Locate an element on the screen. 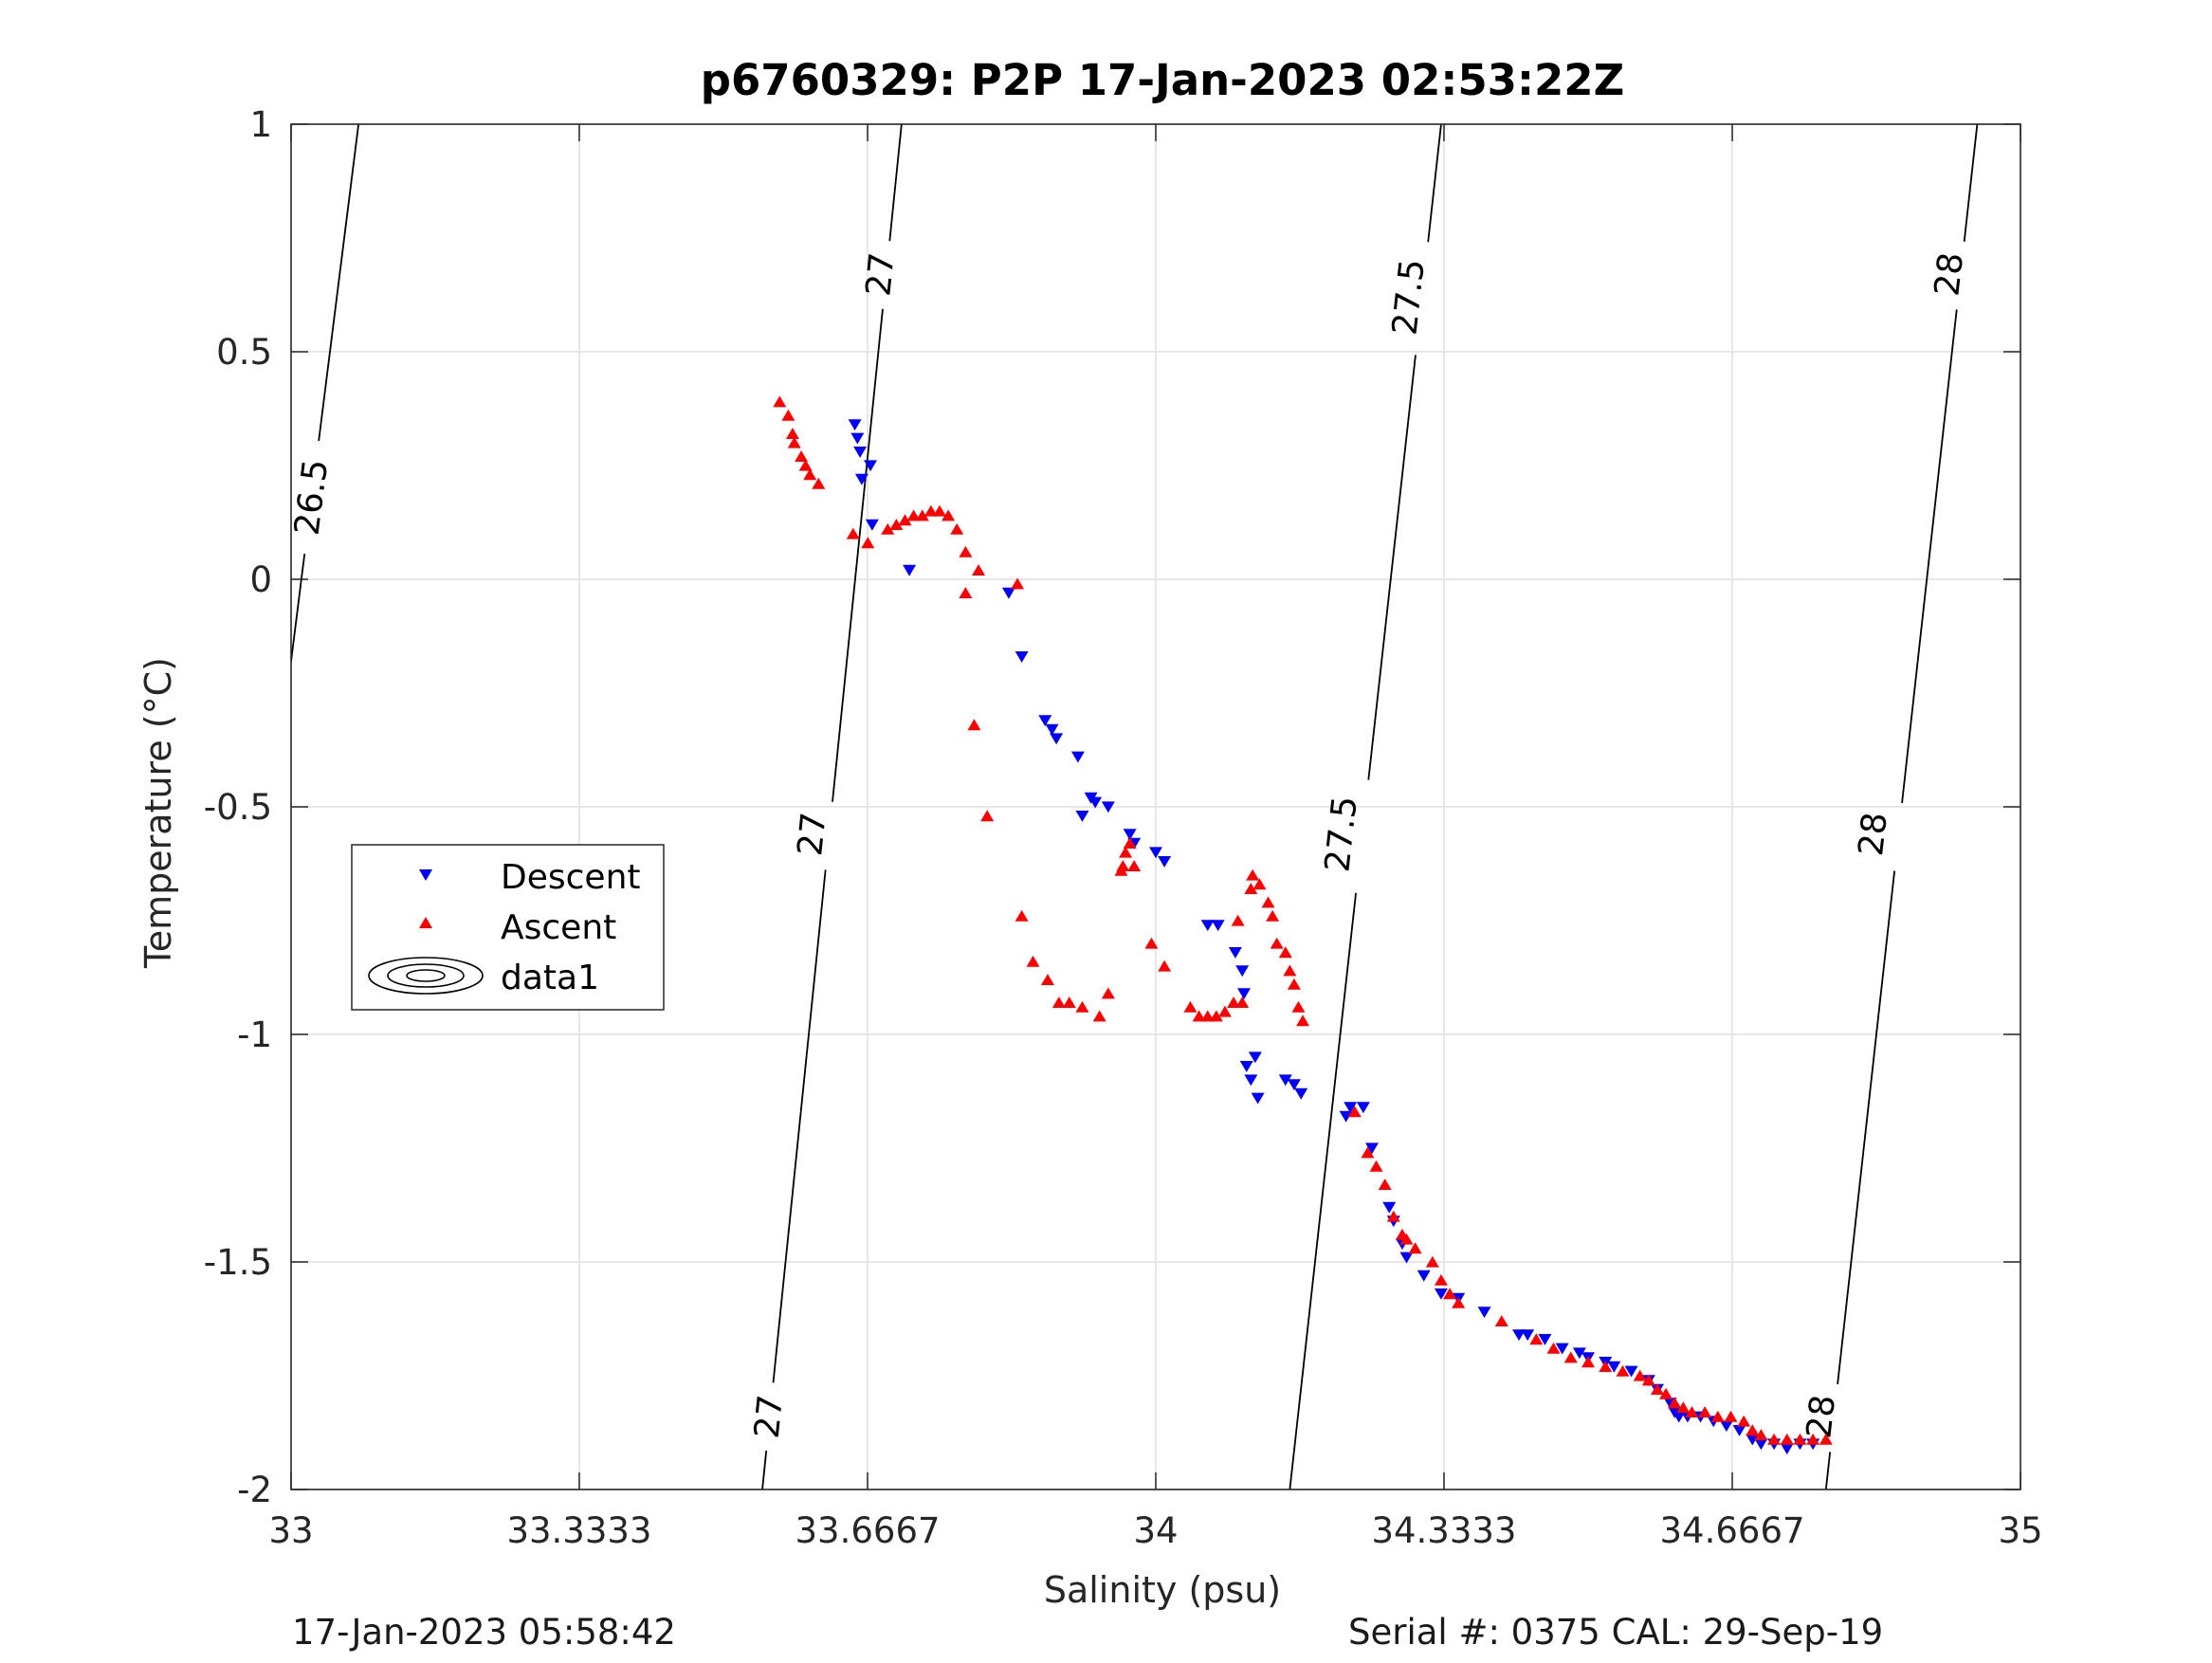  legend-box is located at coordinates (508, 927).